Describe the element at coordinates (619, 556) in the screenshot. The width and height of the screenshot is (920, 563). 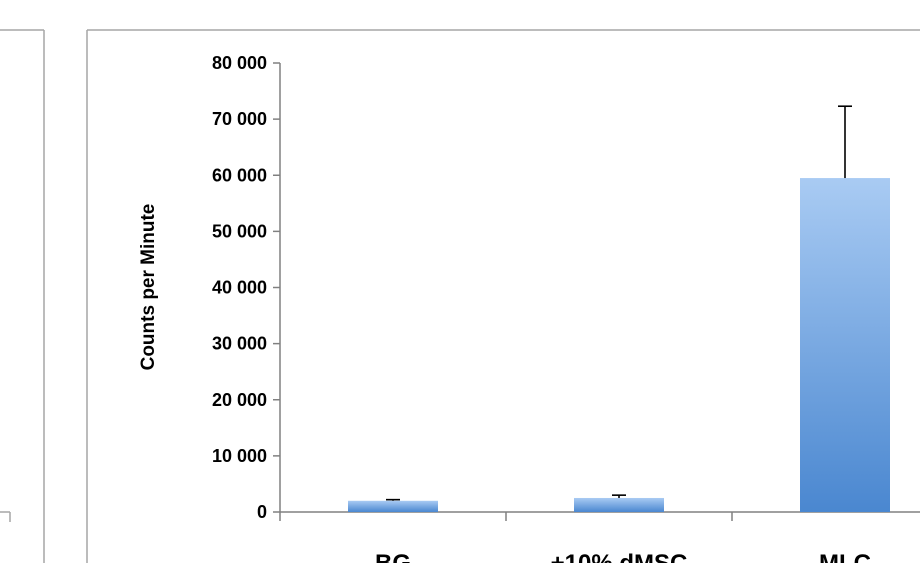
I see `x-tick-label: +10% dMSC` at that location.